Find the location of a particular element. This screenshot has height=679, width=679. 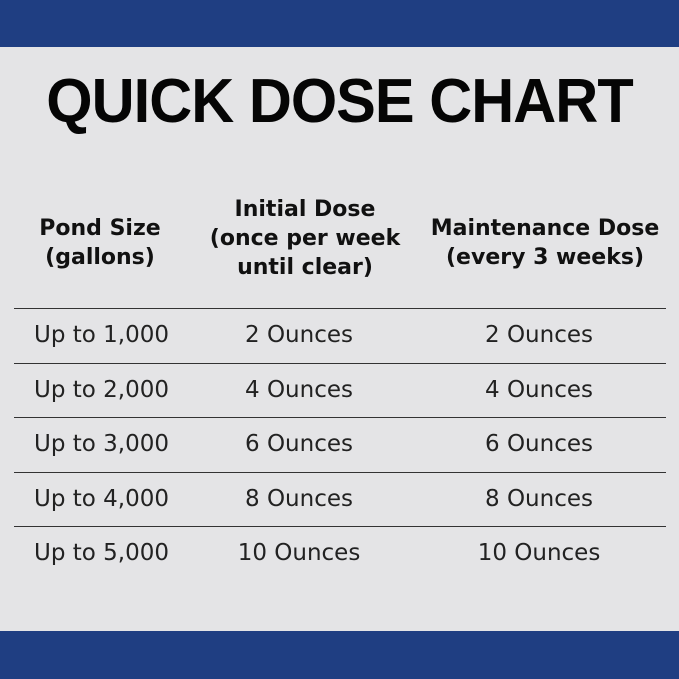

initial-dose-cell: 10 Ounces is located at coordinates (299, 553).